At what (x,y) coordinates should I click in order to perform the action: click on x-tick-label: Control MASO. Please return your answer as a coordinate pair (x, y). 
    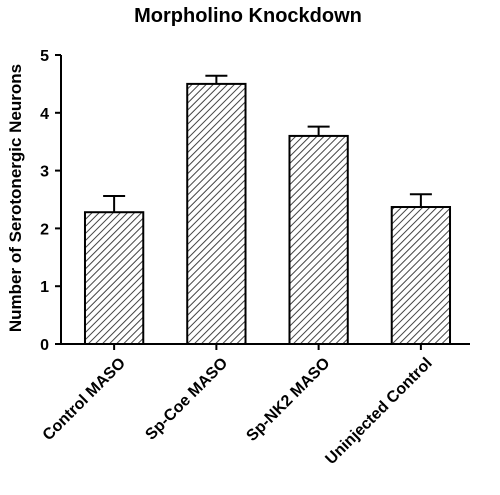
    Looking at the image, I should click on (84, 399).